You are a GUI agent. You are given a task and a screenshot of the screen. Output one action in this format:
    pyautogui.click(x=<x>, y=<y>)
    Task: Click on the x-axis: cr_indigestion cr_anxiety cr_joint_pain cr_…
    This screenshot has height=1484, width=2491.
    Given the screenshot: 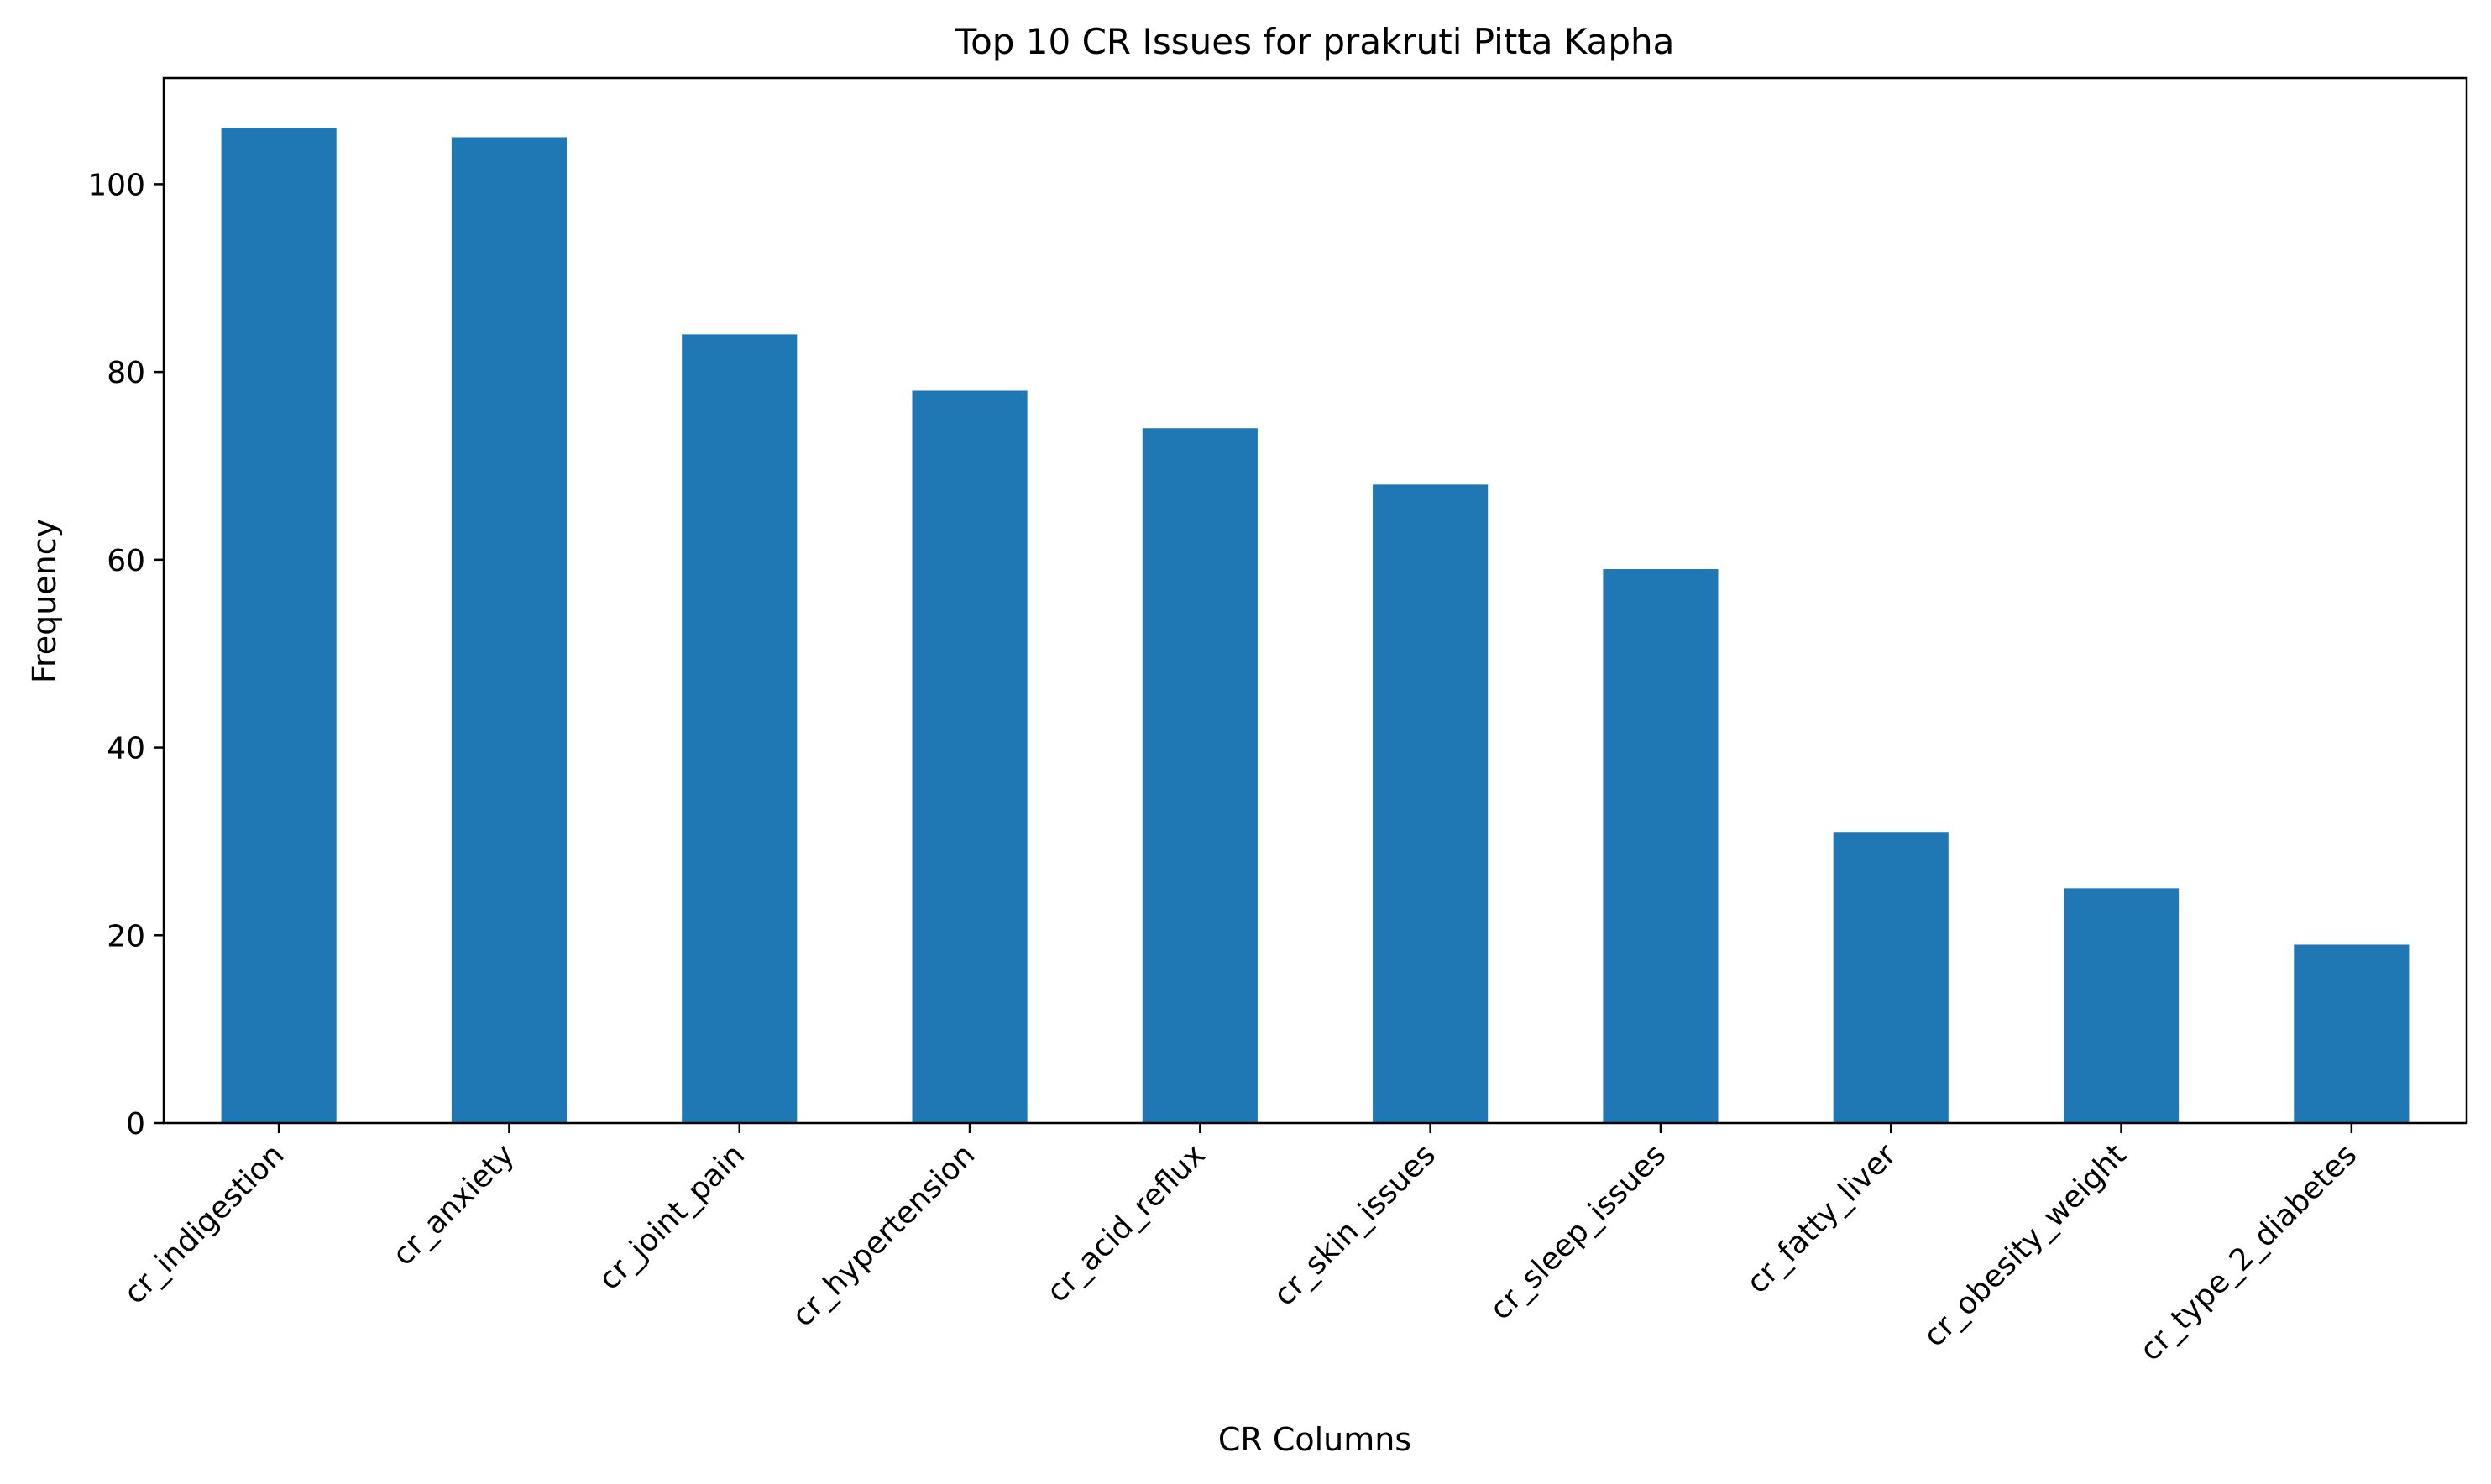 What is the action you would take?
    pyautogui.click(x=1240, y=1245)
    